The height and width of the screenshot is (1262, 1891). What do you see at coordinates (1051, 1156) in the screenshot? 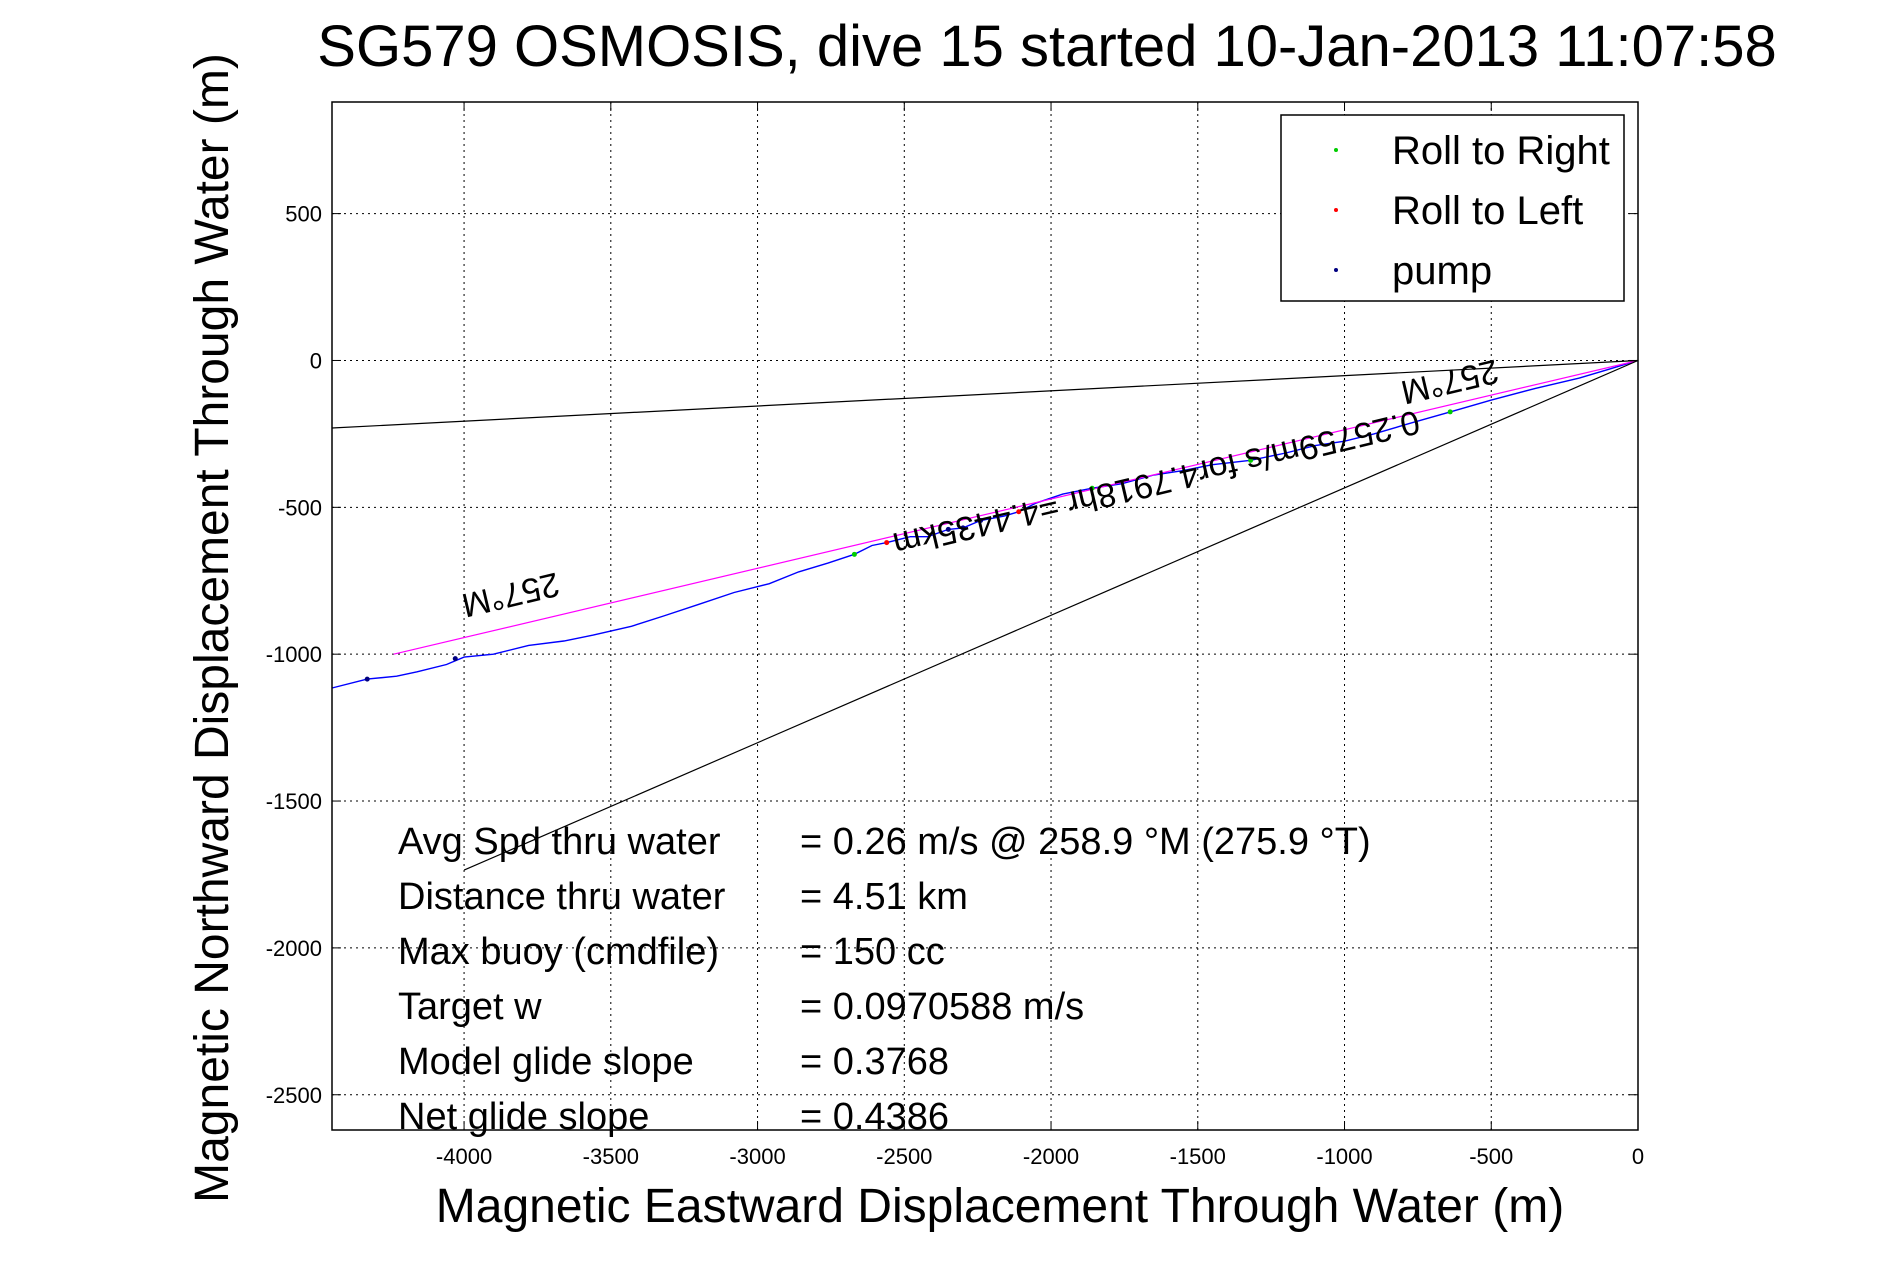
I see `x-tick-label: -2000` at bounding box center [1051, 1156].